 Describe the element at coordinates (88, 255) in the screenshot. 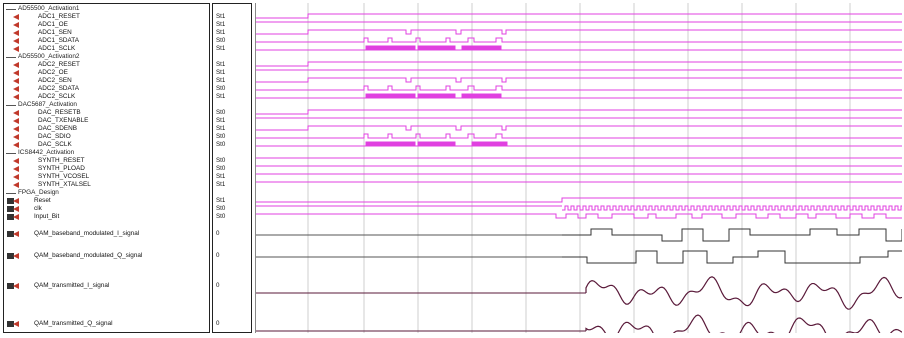

I see `bus-name: QAM_baseband_modulated_Q_signal` at that location.